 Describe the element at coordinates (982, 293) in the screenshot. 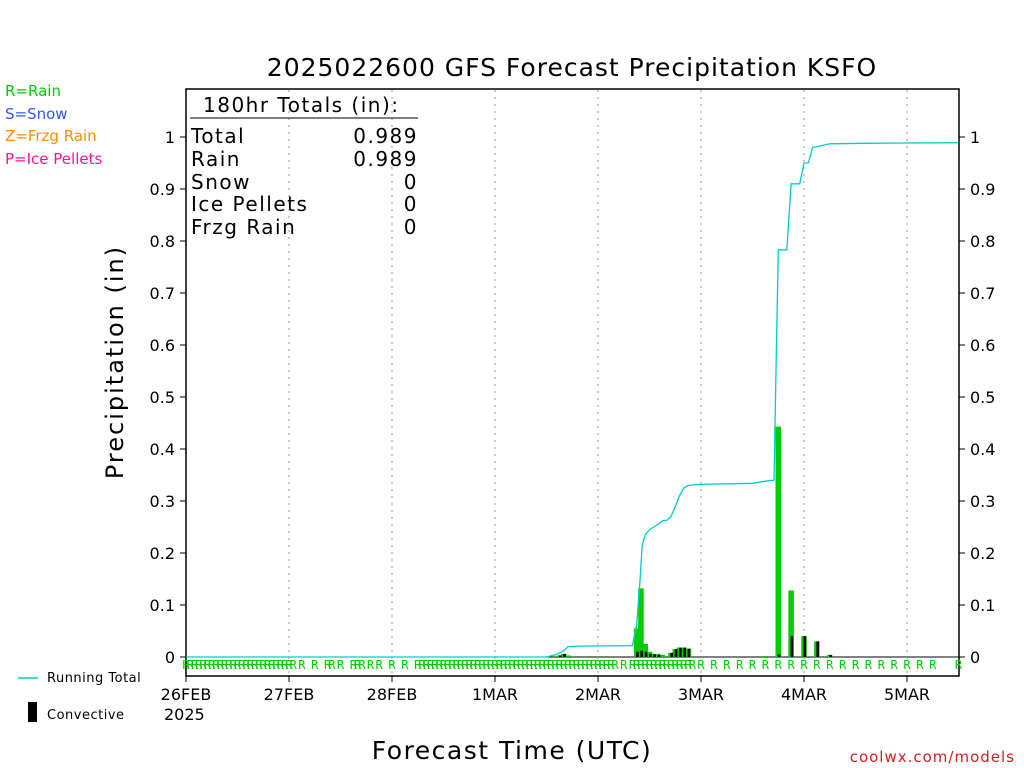

I see `y-tick-label-right: 0.7` at that location.